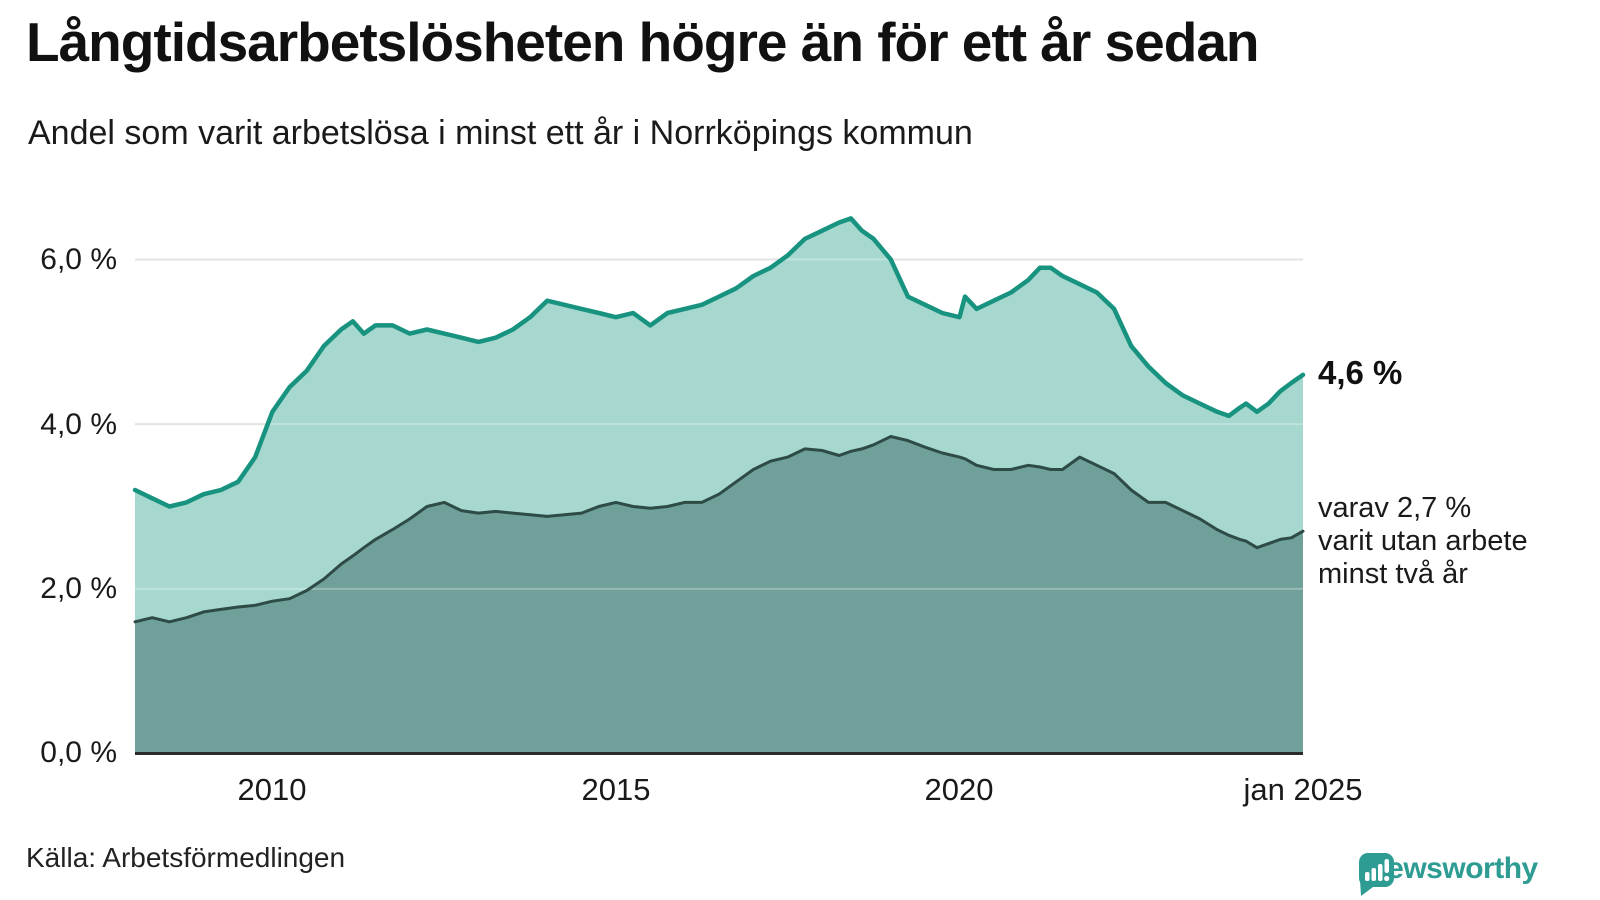 The width and height of the screenshot is (1600, 900). Describe the element at coordinates (1452, 868) in the screenshot. I see `newsworthy-wordmark: Newsworthy` at that location.